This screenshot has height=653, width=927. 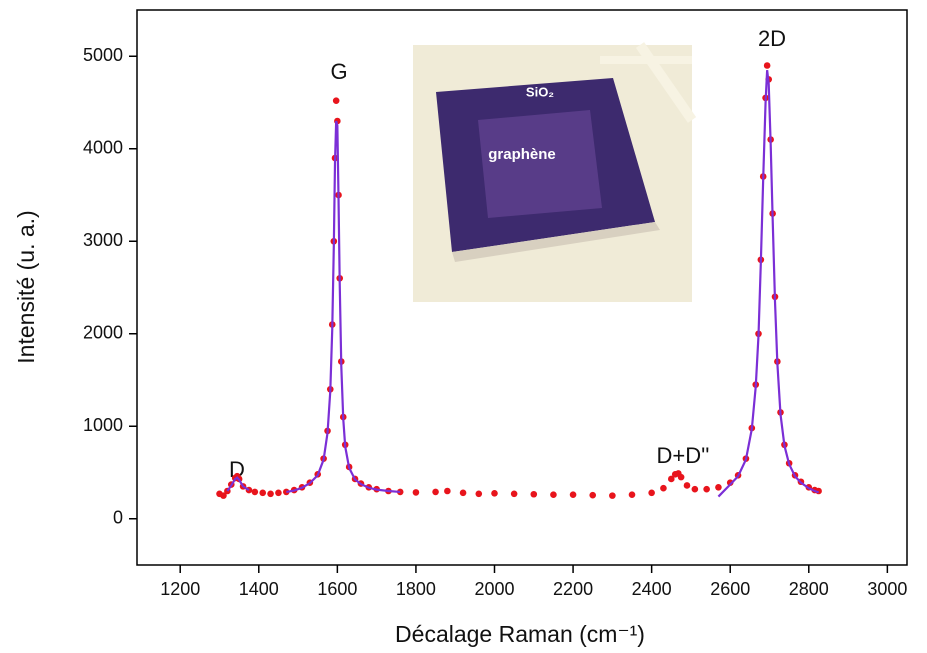 I want to click on inset-photo: SiO₂ graphène, so click(x=555, y=172).